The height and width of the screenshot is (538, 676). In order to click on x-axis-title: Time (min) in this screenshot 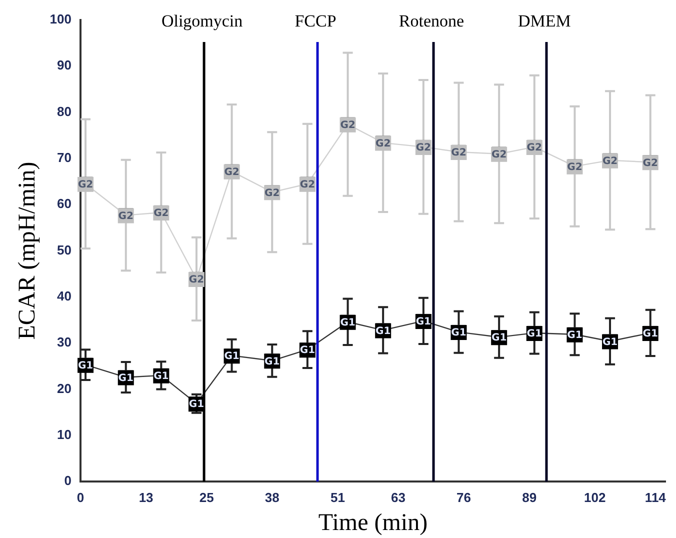, I will do `click(373, 523)`.